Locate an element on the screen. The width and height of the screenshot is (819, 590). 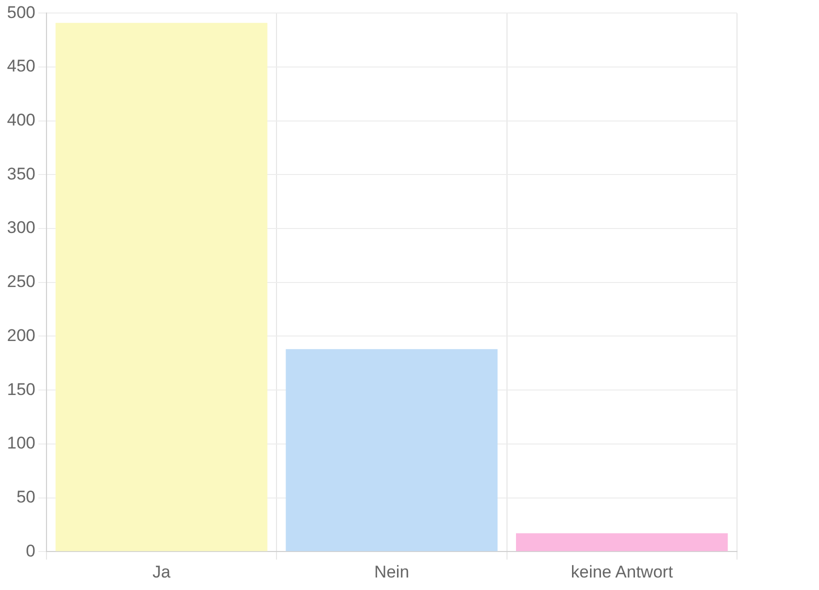
y-tick-label: 150 is located at coordinates (21, 389).